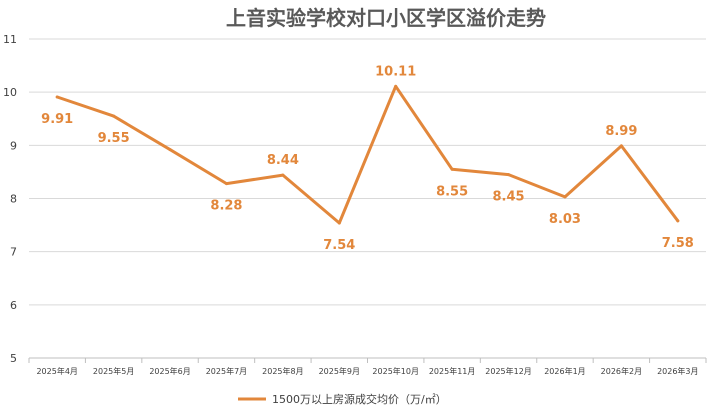  Describe the element at coordinates (282, 371) in the screenshot. I see `x-tick-label: 2025年8月` at that location.